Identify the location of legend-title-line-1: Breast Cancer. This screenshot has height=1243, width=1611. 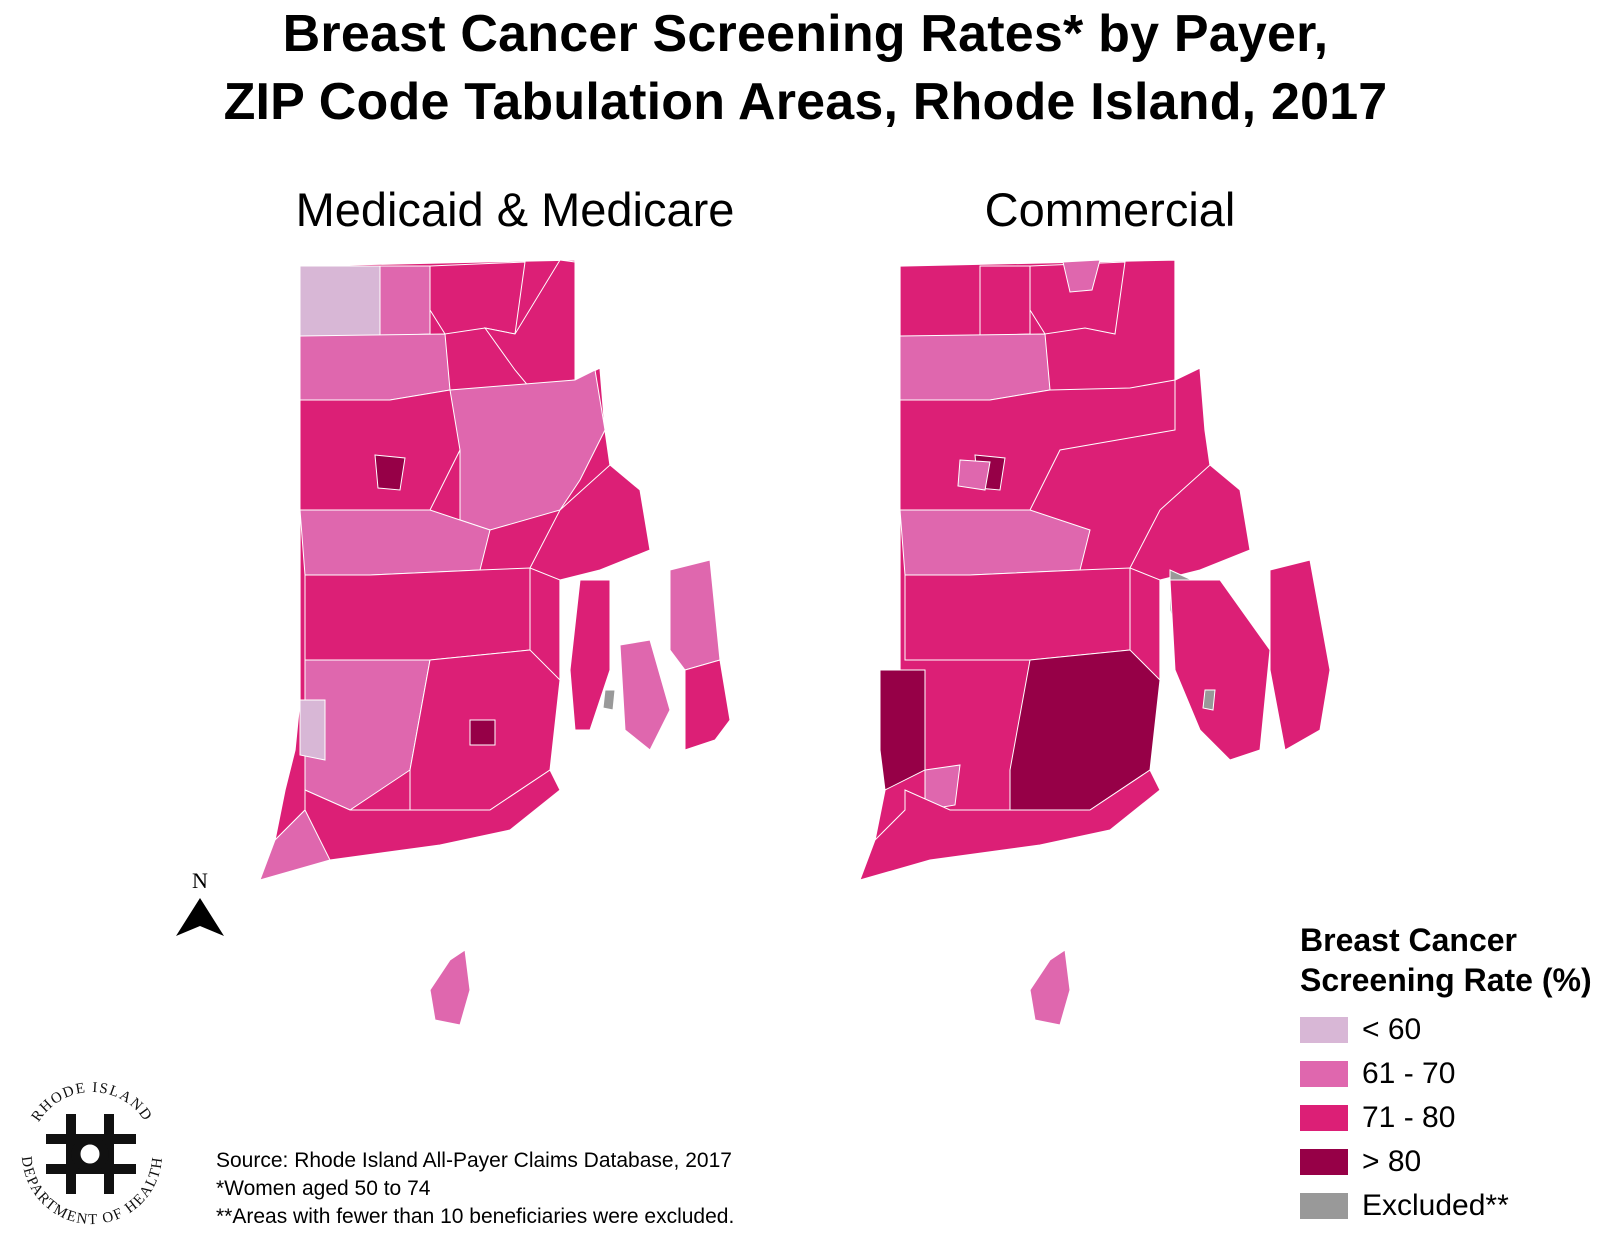
(1408, 940).